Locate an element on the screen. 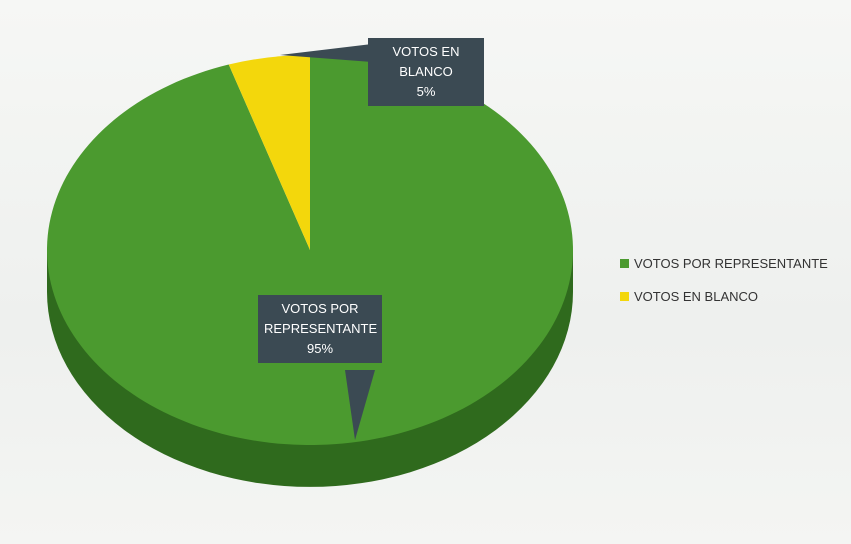 The image size is (851, 544). legend-label: VOTOS POR REPRESENTANTE is located at coordinates (731, 263).